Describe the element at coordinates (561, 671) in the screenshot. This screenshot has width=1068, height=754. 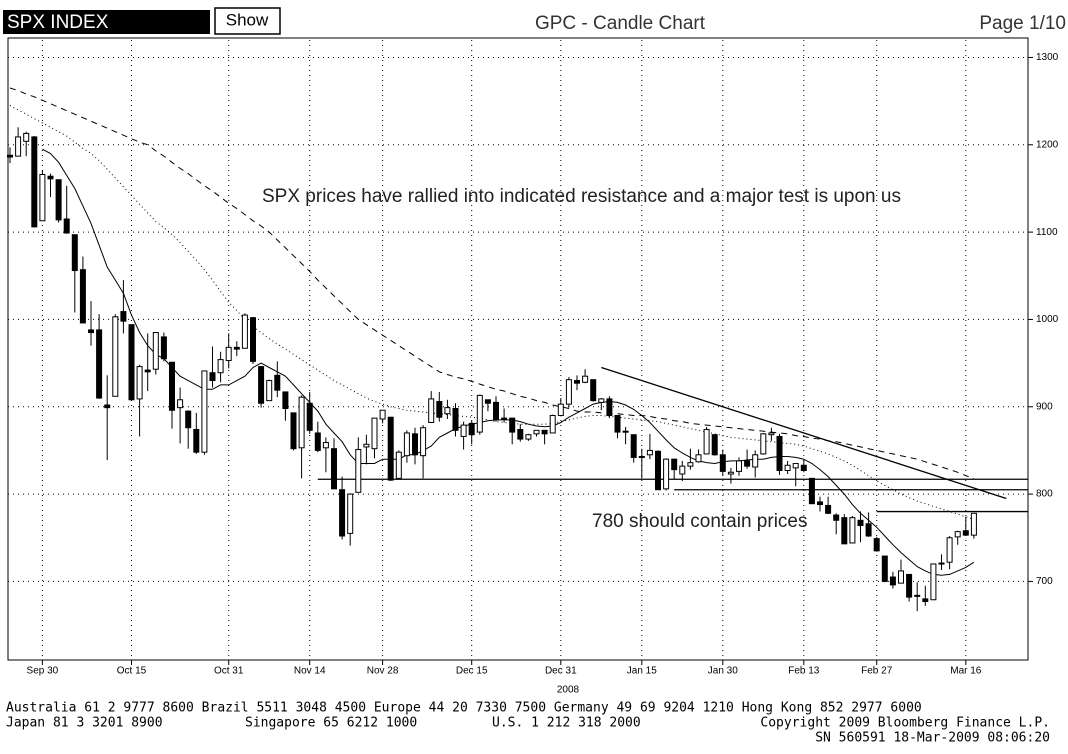
I see `x-tick-label: Dec 31` at that location.